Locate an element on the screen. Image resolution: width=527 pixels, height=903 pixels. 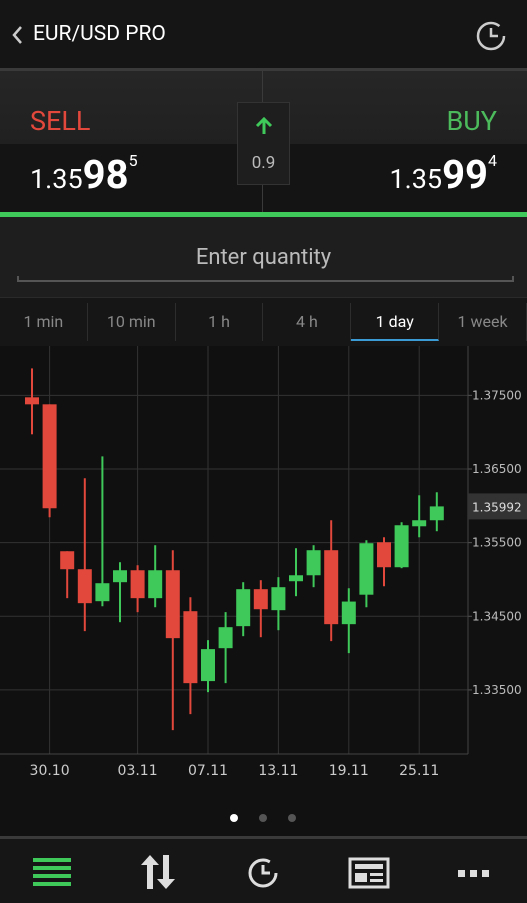
nav-icons is located at coordinates (261, 872).